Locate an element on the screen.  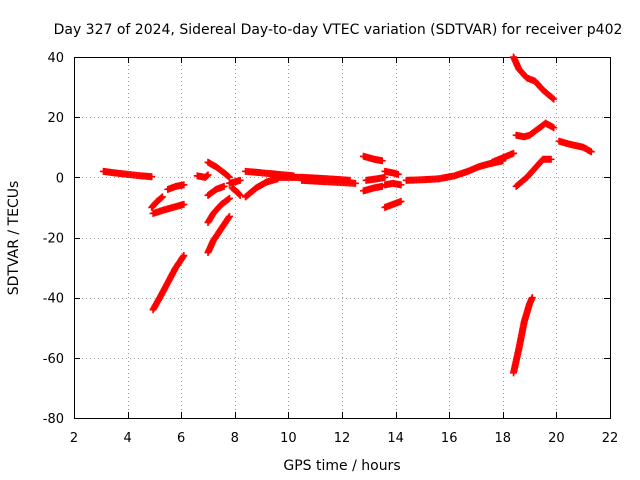
y-tick-label: 0 is located at coordinates (60, 178).